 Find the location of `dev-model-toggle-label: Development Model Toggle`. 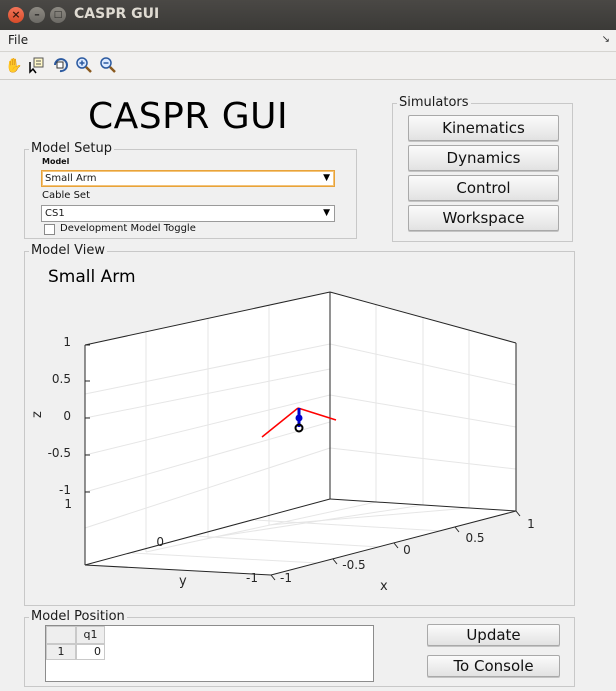

dev-model-toggle-label: Development Model Toggle is located at coordinates (128, 228).